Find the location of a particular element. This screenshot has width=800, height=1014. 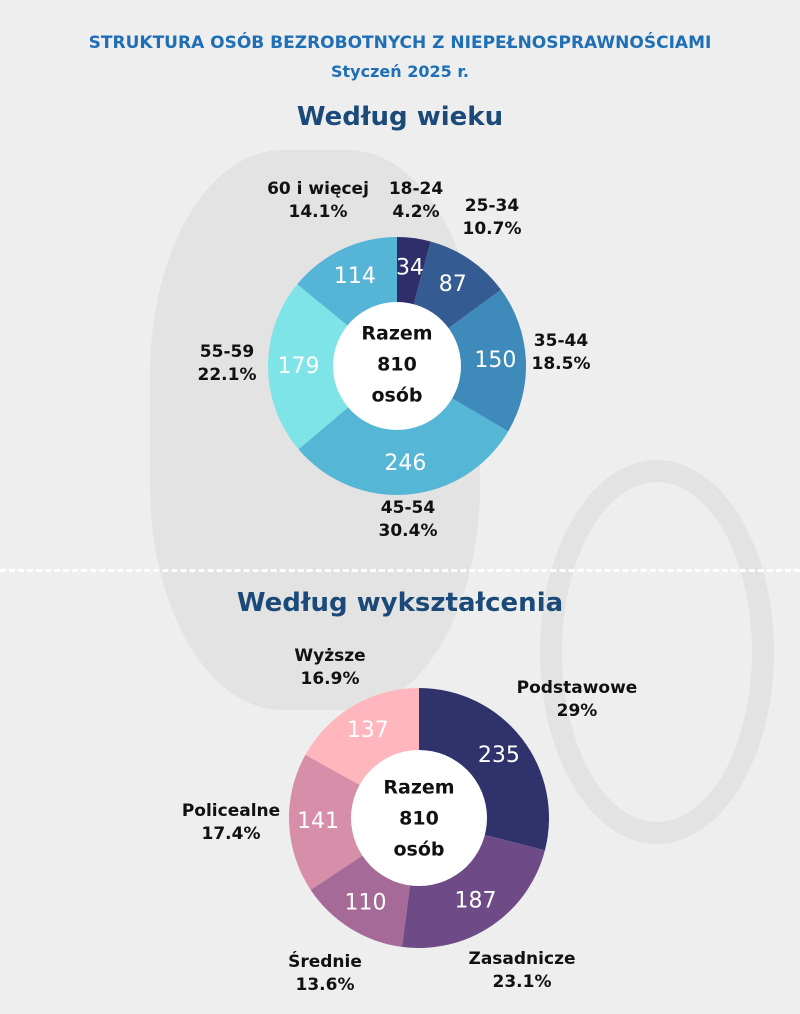

slice-value-label: 34 is located at coordinates (410, 267).